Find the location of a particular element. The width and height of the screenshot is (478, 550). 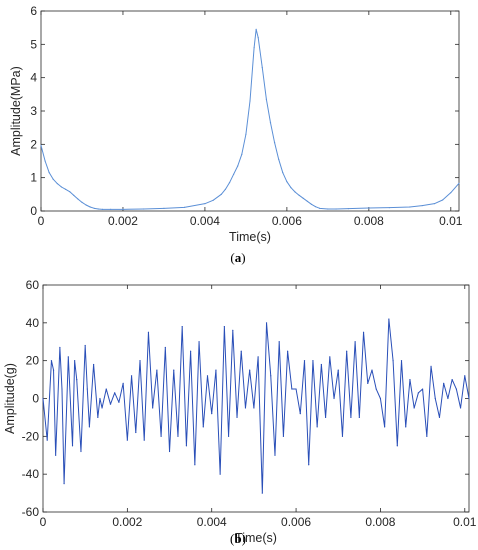

panel-label-a-open: ( is located at coordinates (232, 257).